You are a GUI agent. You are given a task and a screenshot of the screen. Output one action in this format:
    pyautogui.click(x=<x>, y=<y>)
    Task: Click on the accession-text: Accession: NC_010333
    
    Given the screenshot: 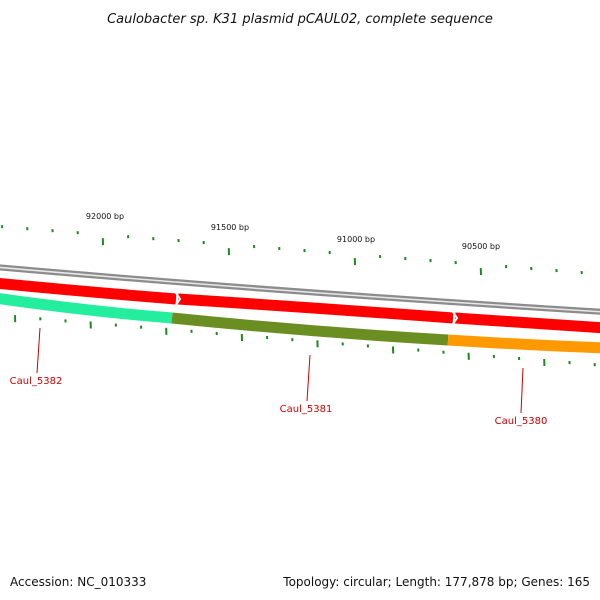 What is the action you would take?
    pyautogui.click(x=78, y=582)
    